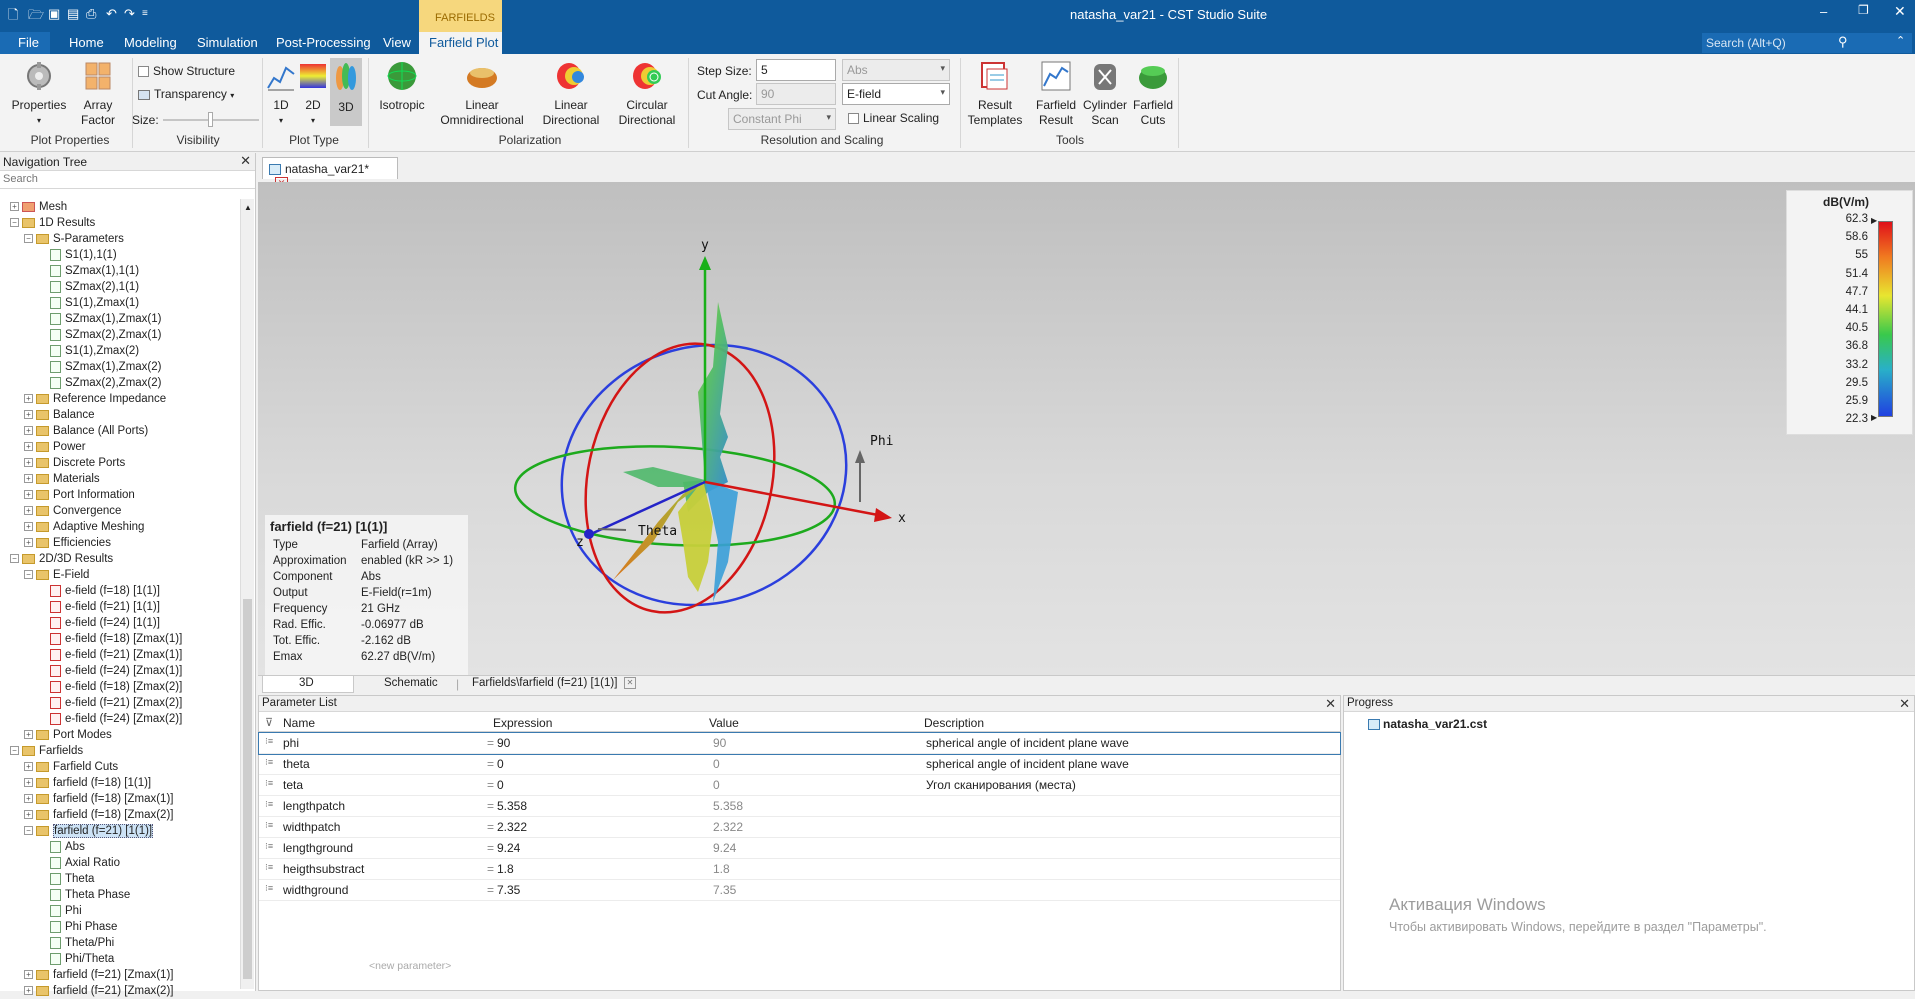 The image size is (1915, 999). Describe the element at coordinates (1427, 724) in the screenshot. I see `progress-item: natasha_var21.cst` at that location.